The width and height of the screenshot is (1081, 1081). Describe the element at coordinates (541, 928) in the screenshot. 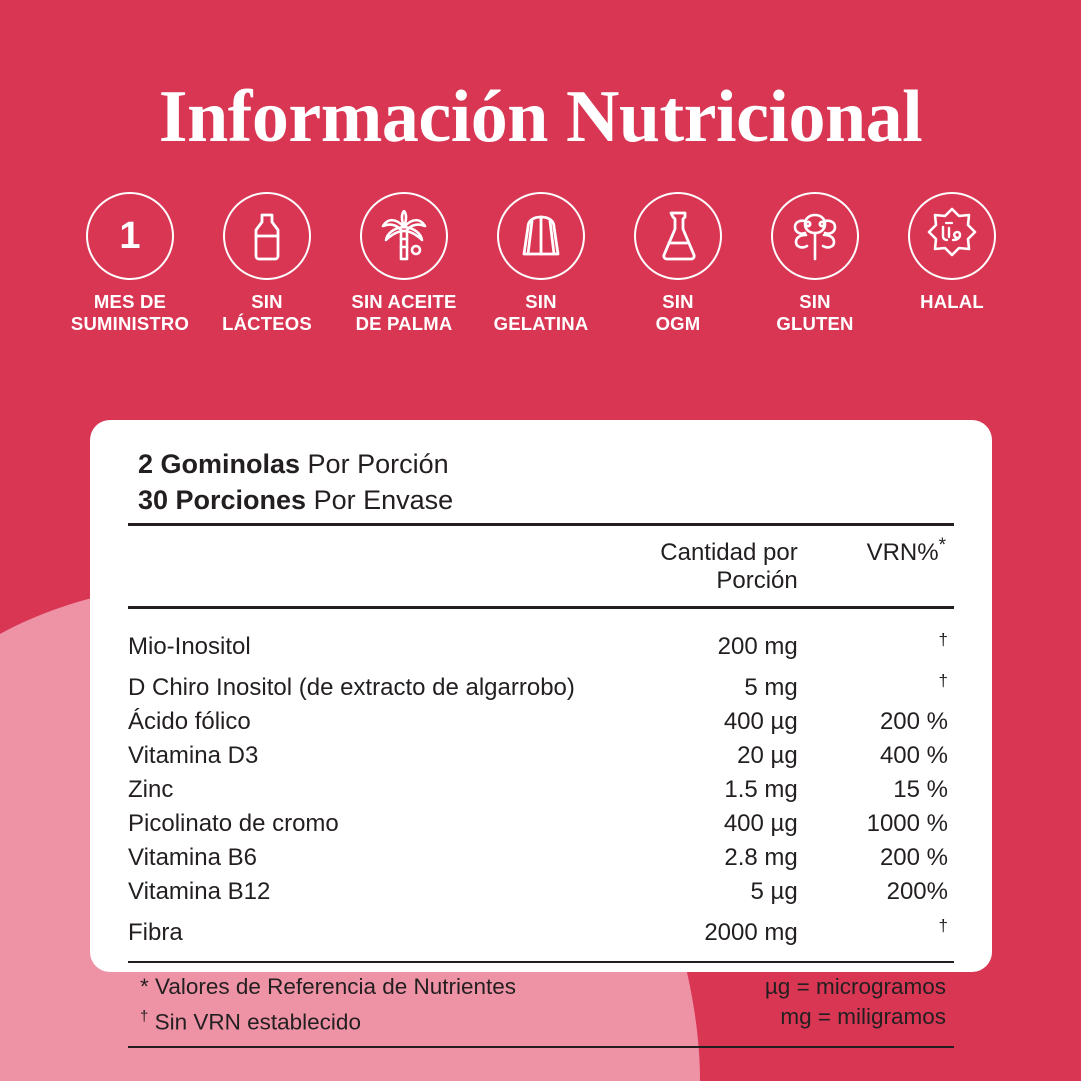

I see `table-row: Fibra 2000 mg †` at that location.